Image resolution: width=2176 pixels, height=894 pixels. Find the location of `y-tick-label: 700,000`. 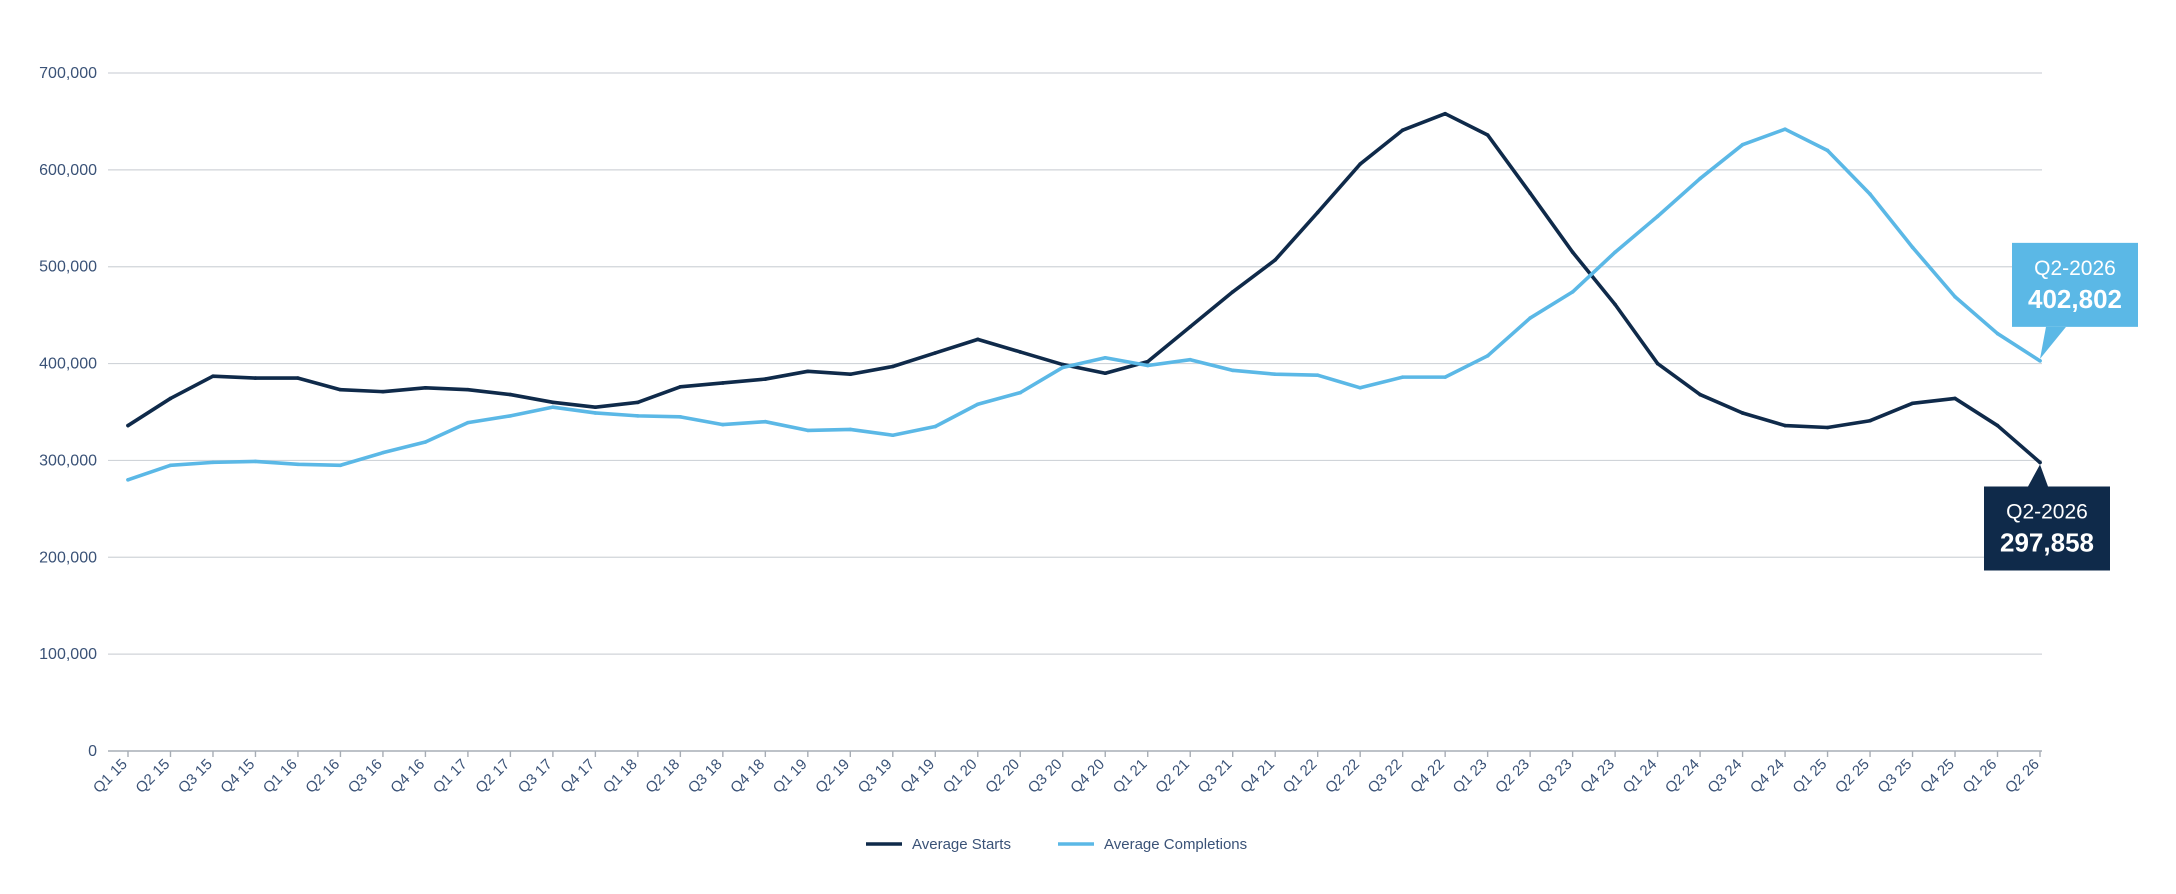

y-tick-label: 700,000 is located at coordinates (68, 73).